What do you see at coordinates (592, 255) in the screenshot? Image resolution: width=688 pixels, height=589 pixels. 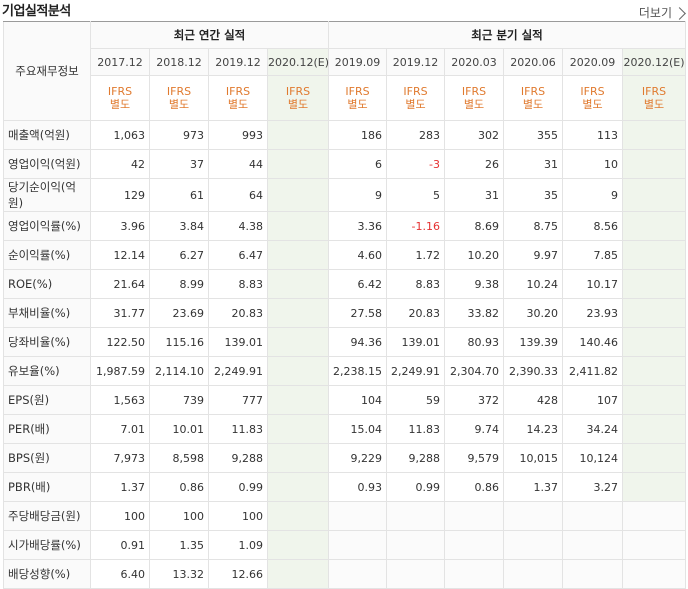 I see `table-cell: 7.85` at bounding box center [592, 255].